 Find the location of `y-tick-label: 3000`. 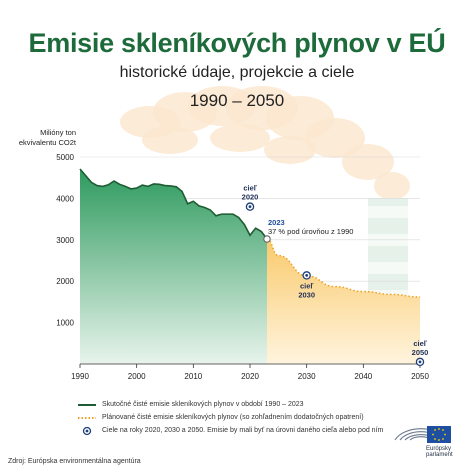

y-tick-label: 3000 is located at coordinates (65, 240).